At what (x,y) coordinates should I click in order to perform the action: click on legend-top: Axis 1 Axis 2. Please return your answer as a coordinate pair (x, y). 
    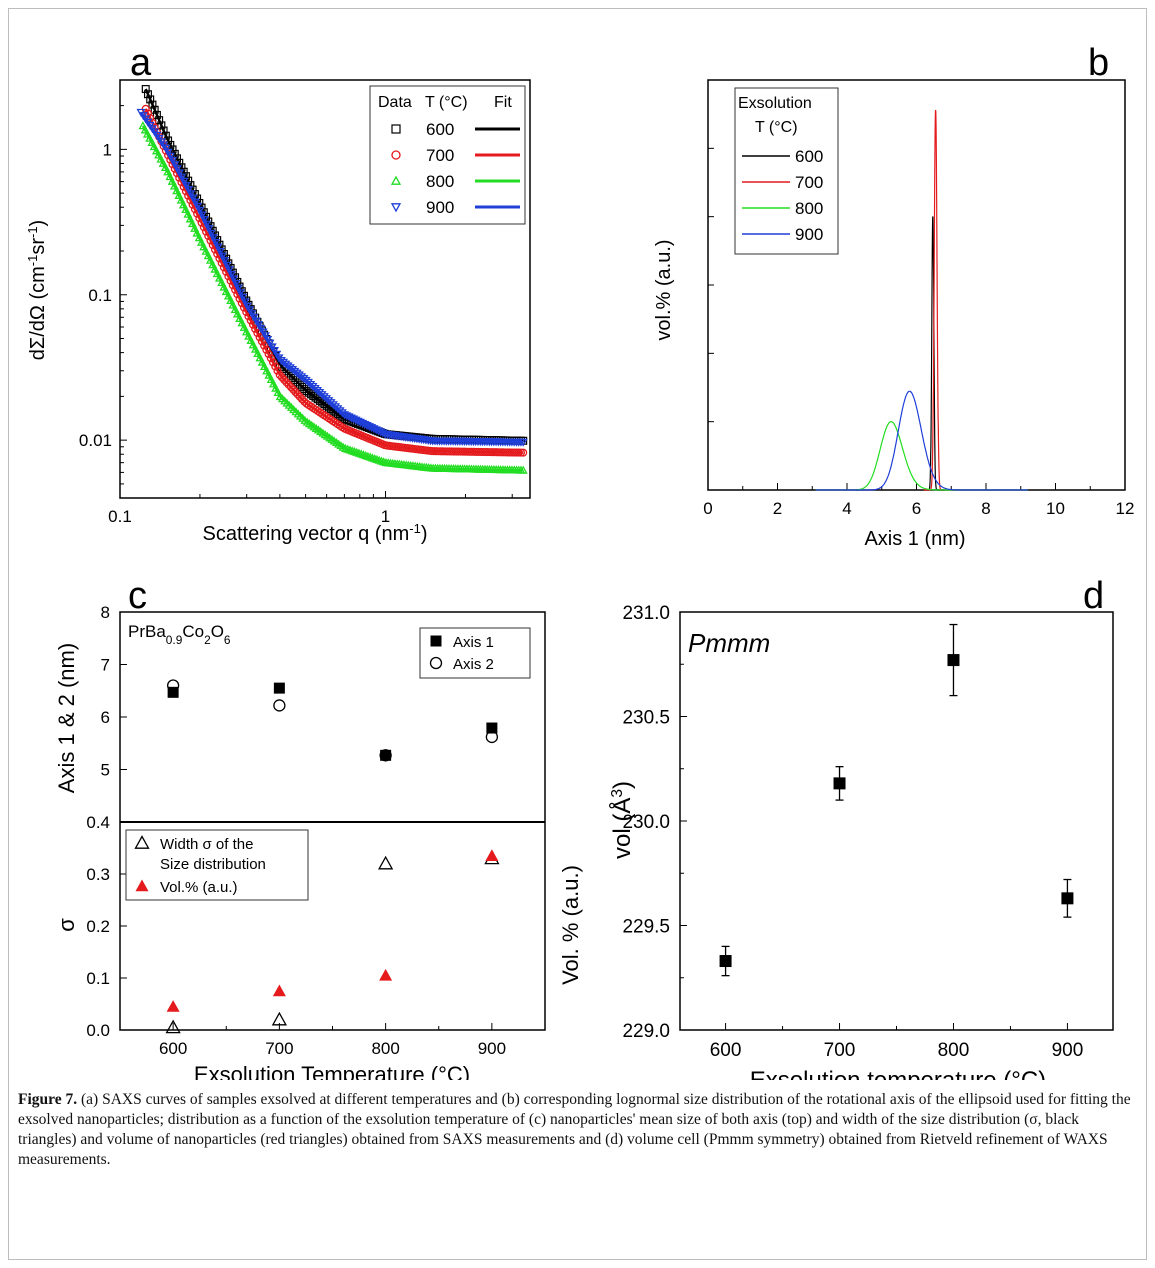
    Looking at the image, I should click on (475, 653).